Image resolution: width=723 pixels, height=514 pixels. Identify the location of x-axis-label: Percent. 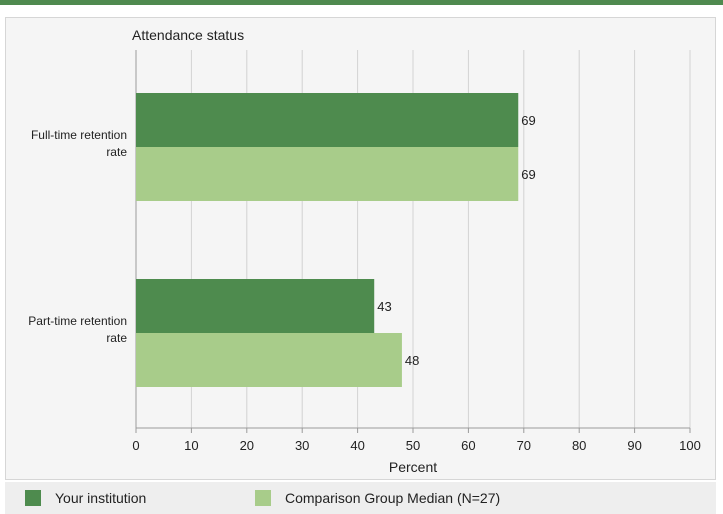
(413, 467).